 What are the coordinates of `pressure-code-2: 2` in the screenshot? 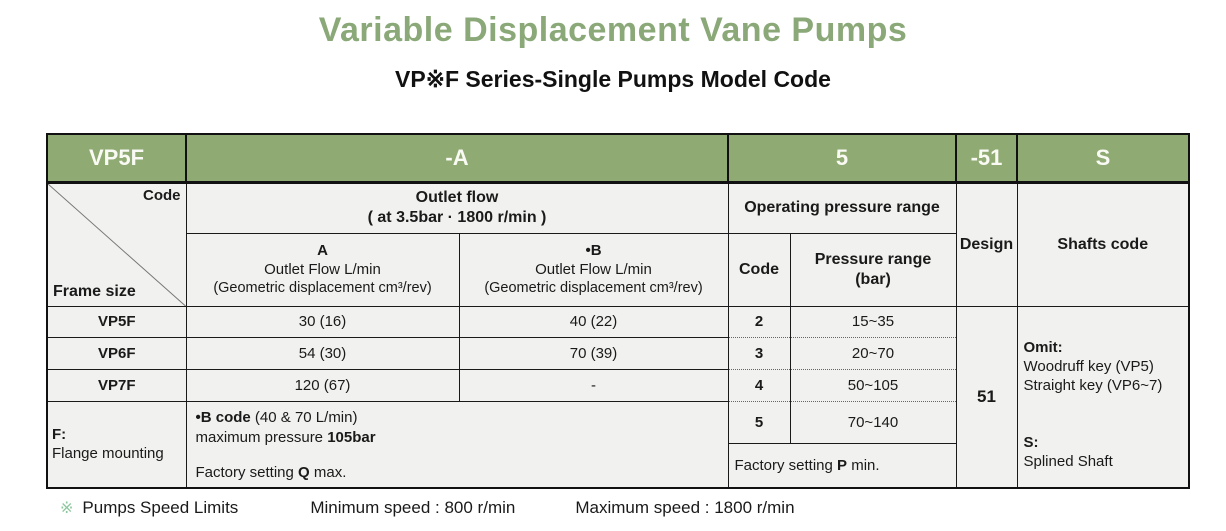 It's located at (759, 321).